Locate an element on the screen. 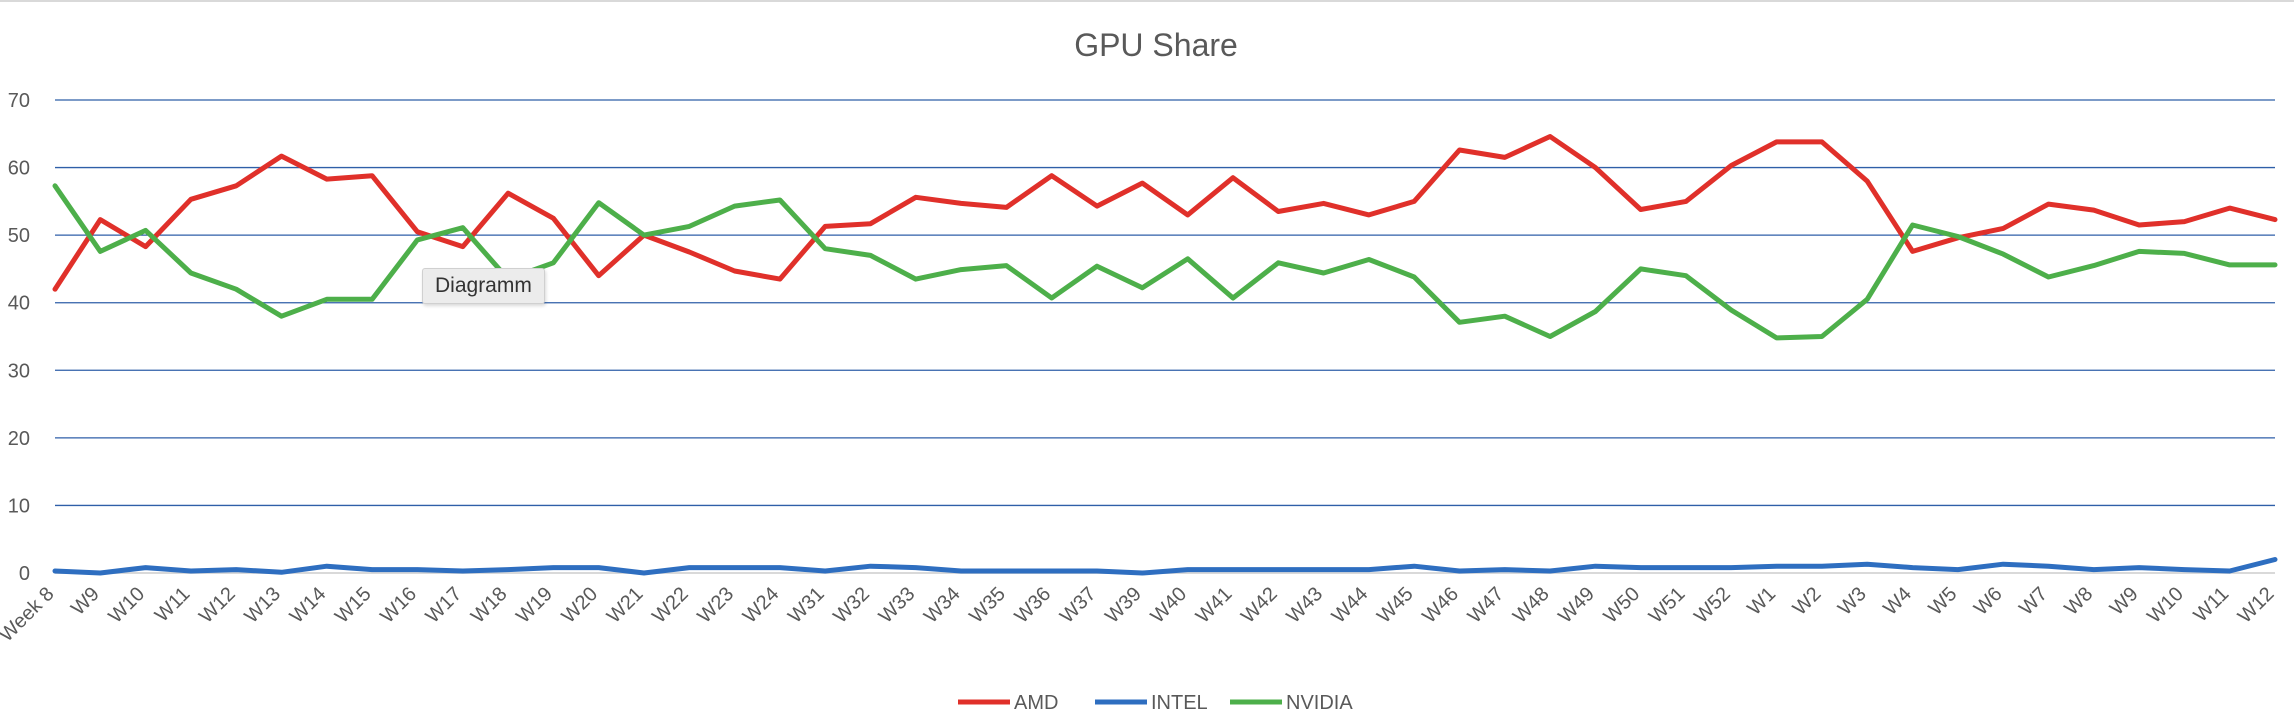 The image size is (2294, 718). x-tick-label: W35 is located at coordinates (987, 605).